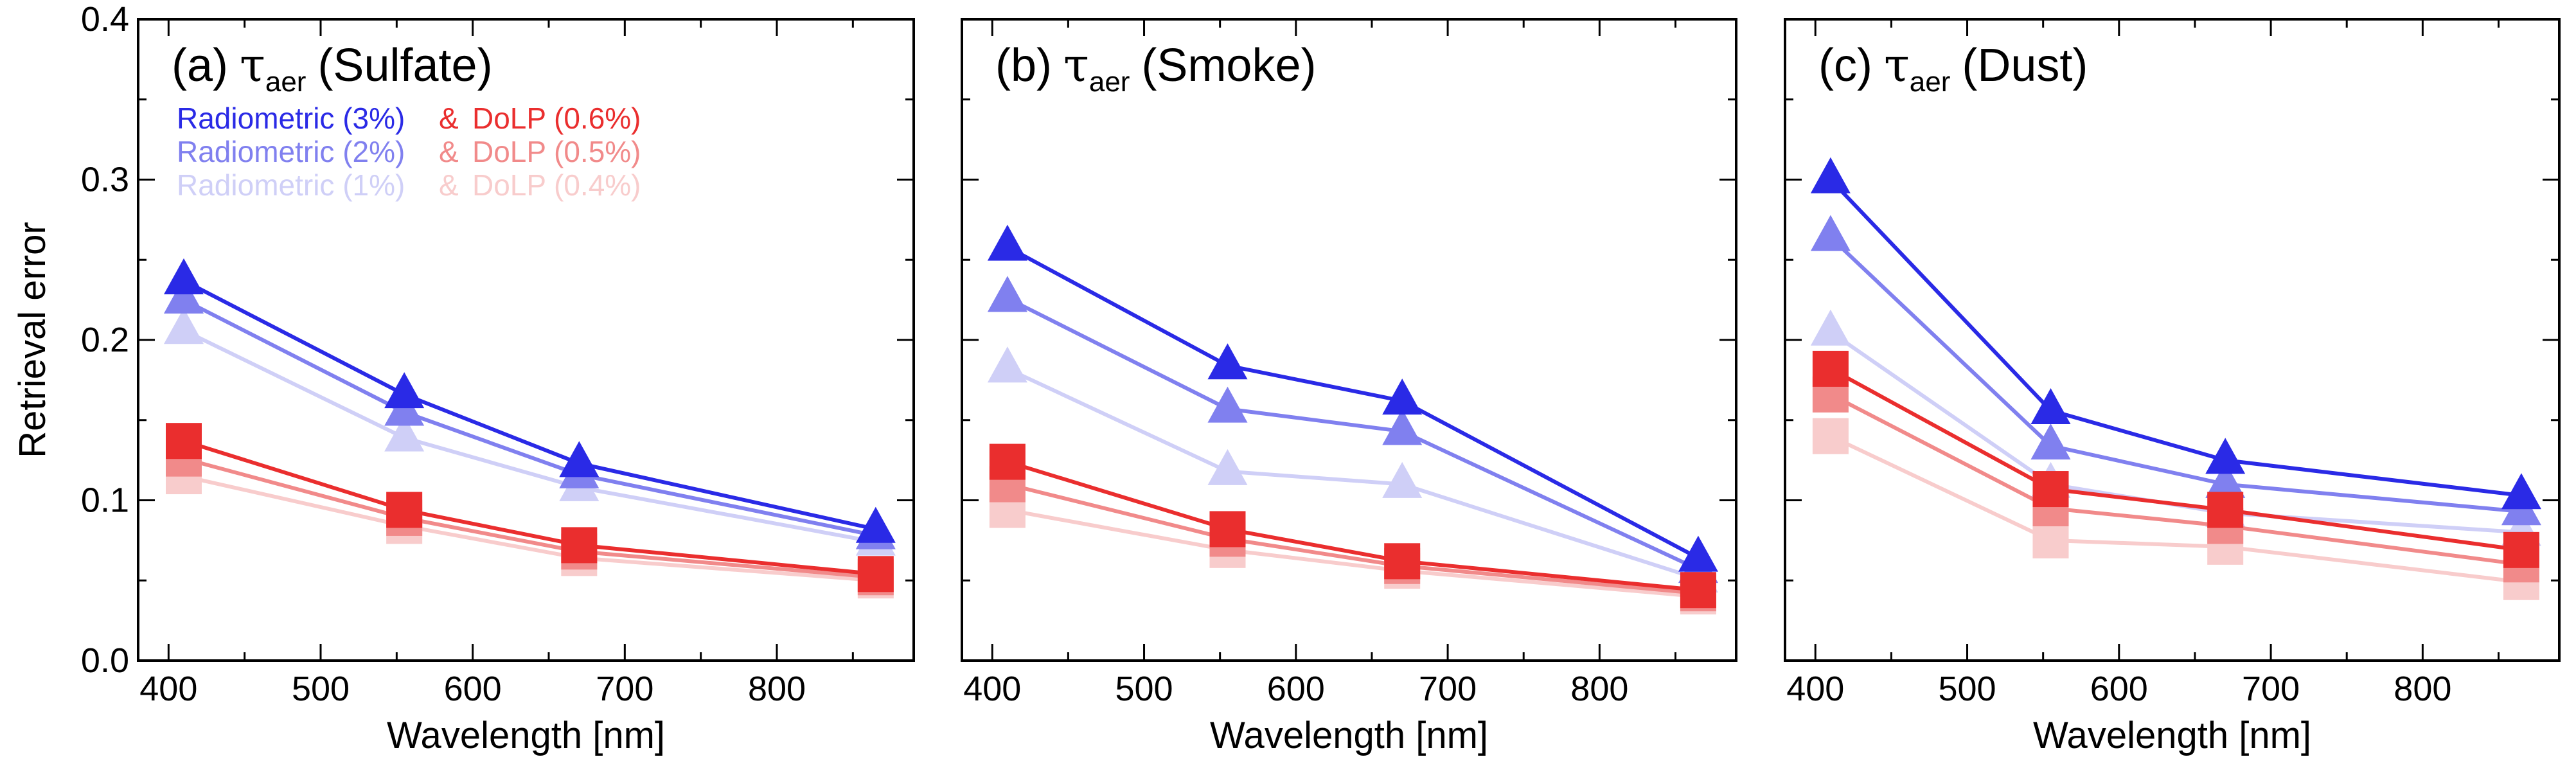 The width and height of the screenshot is (2576, 766). Describe the element at coordinates (33, 340) in the screenshot. I see `y-axis-label: Retrieval error` at that location.